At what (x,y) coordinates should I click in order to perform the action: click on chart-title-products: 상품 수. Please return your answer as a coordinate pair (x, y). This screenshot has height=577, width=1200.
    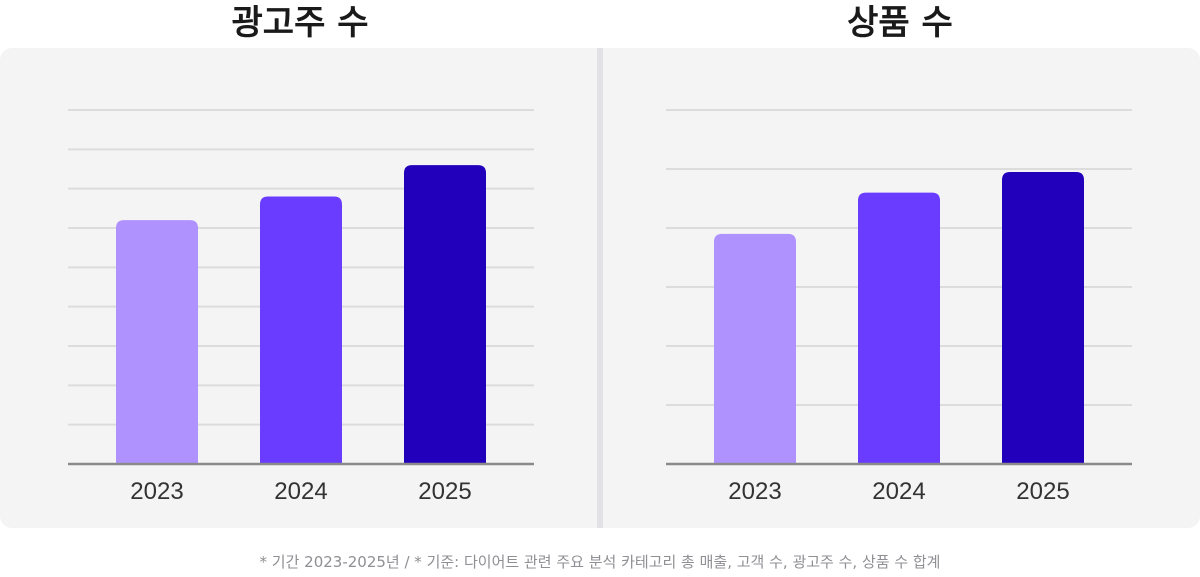
    Looking at the image, I should click on (900, 23).